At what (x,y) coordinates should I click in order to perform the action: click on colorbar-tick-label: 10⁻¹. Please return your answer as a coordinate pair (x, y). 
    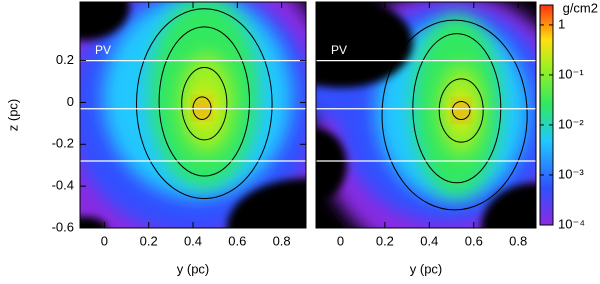
    Looking at the image, I should click on (571, 73).